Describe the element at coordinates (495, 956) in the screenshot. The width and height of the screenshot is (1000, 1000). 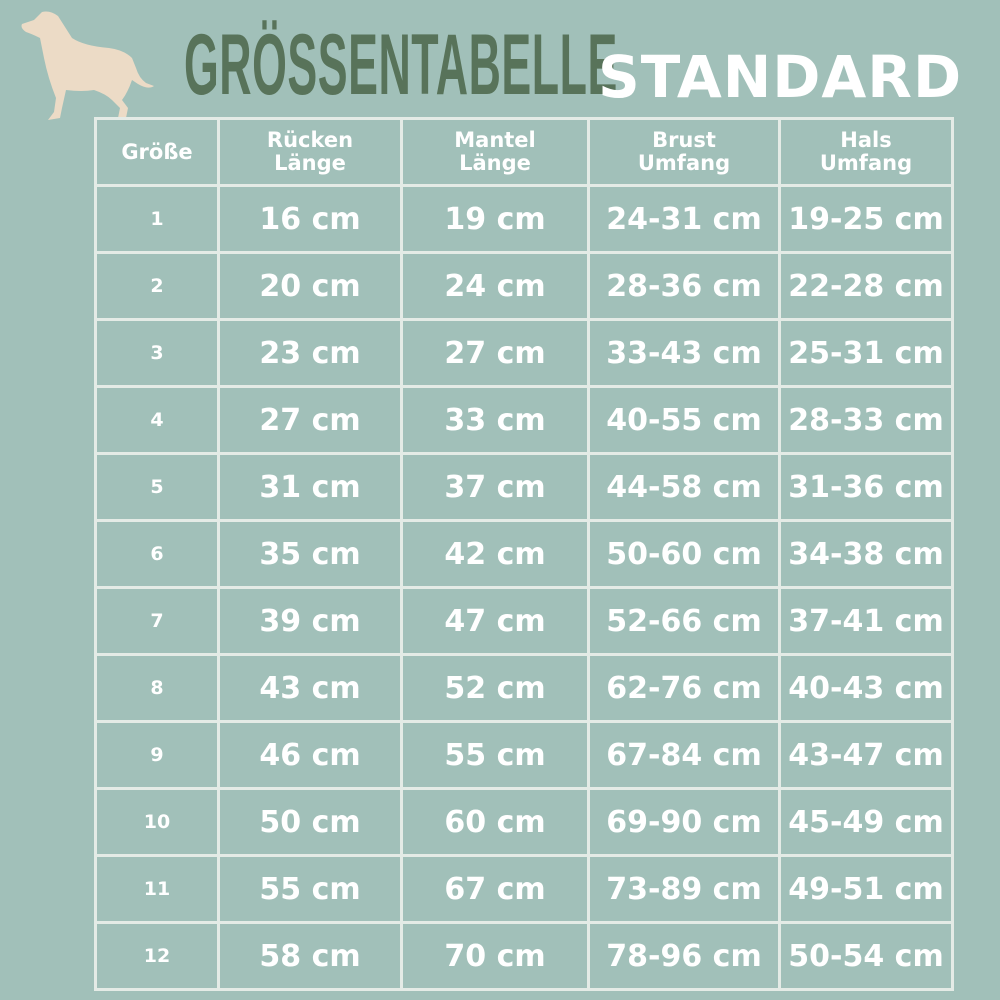
I see `cell-coat-length: 70 cm` at that location.